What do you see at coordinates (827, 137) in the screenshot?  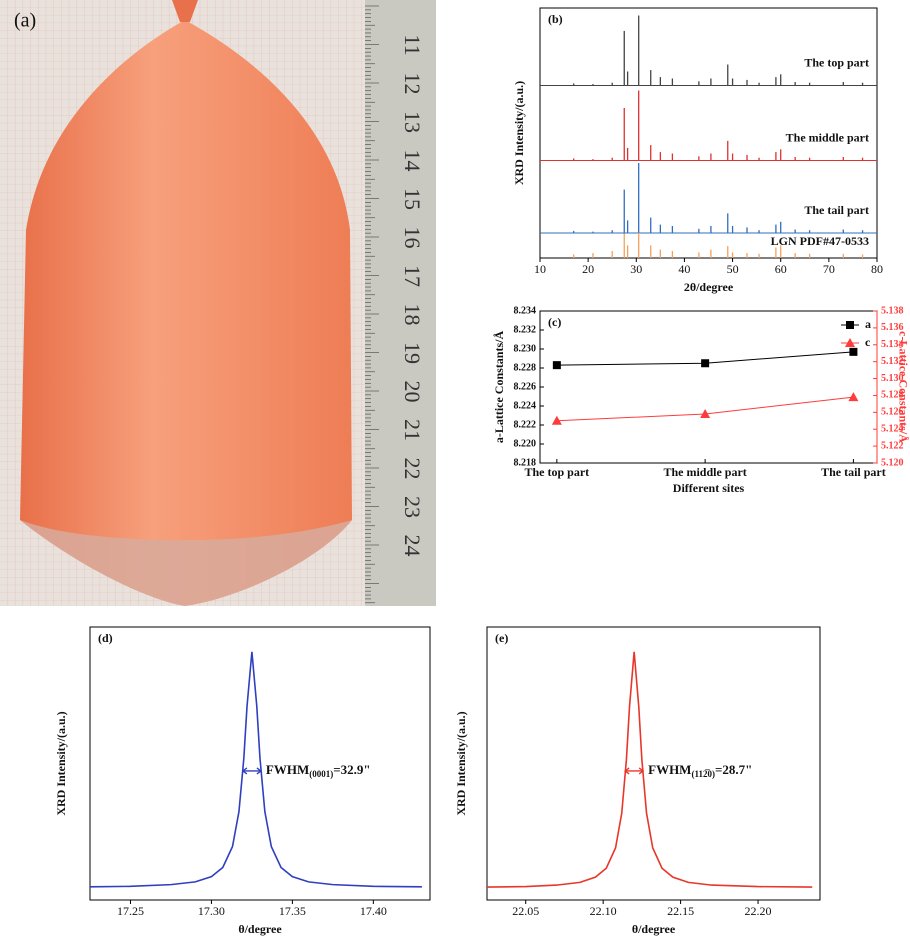 I see `series-label: The middle part` at bounding box center [827, 137].